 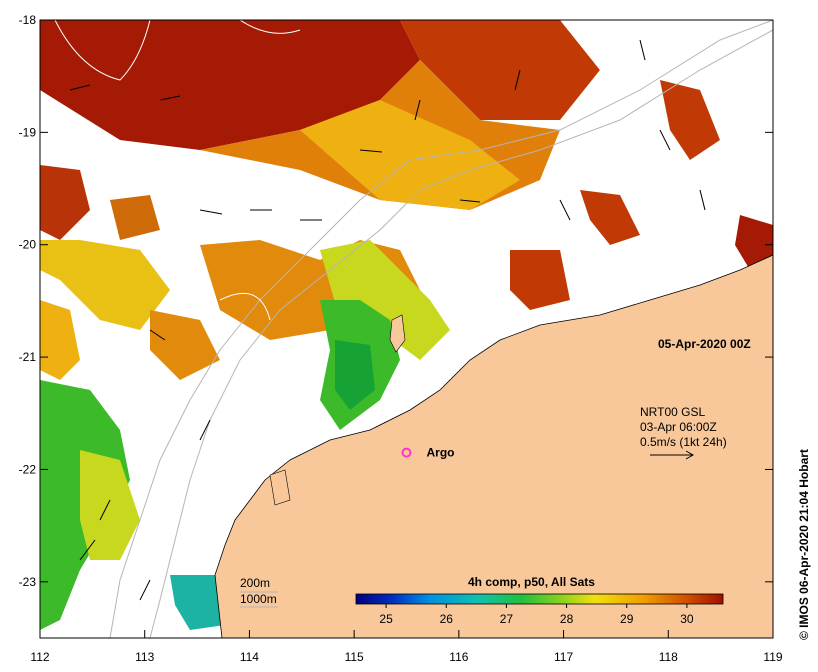 What do you see at coordinates (144, 657) in the screenshot?
I see `x-tick-label: 113` at bounding box center [144, 657].